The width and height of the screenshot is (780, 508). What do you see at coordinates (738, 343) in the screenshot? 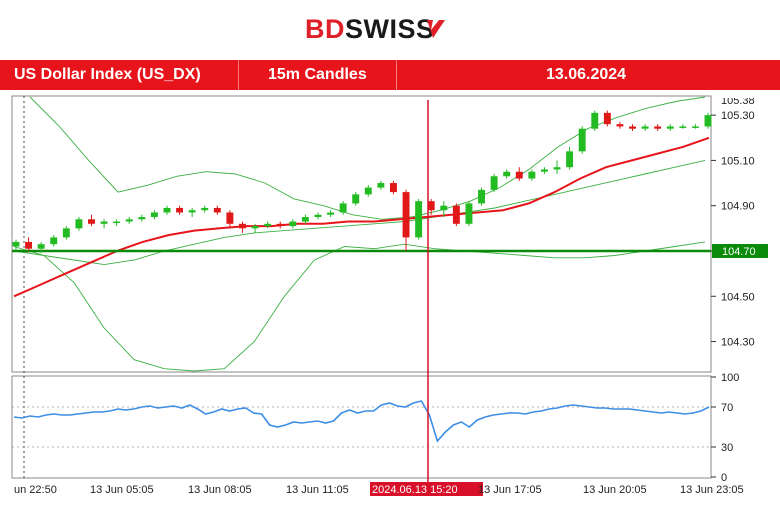
I see `y-tick-label: 104.30` at bounding box center [738, 343].